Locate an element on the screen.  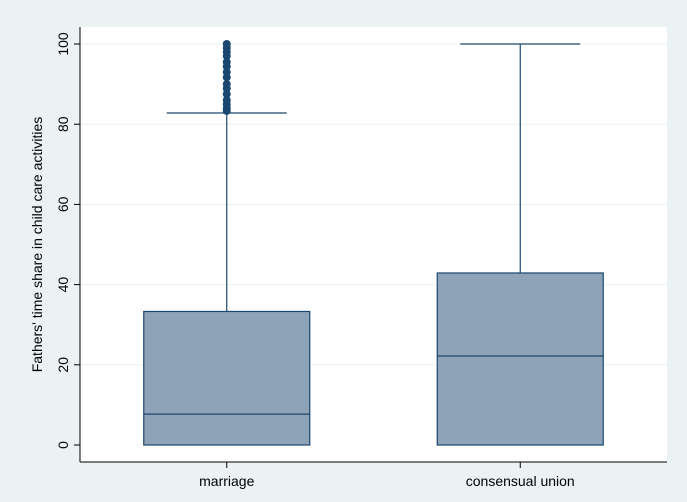
y-tick-label: 20 is located at coordinates (63, 365).